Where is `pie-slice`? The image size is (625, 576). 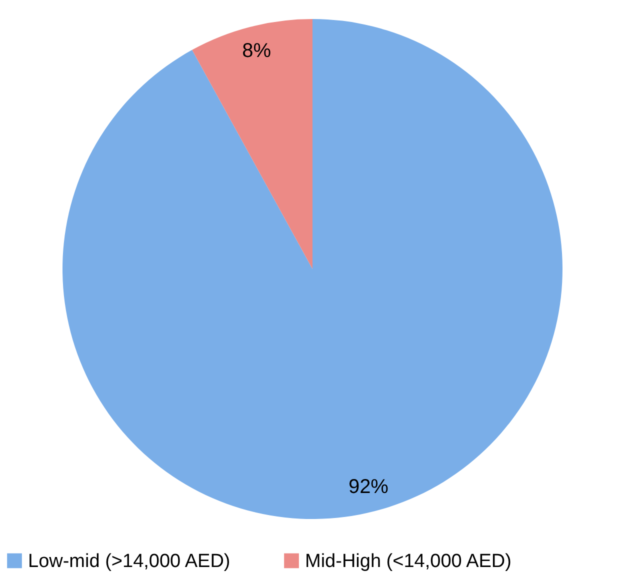 pie-slice is located at coordinates (252, 144).